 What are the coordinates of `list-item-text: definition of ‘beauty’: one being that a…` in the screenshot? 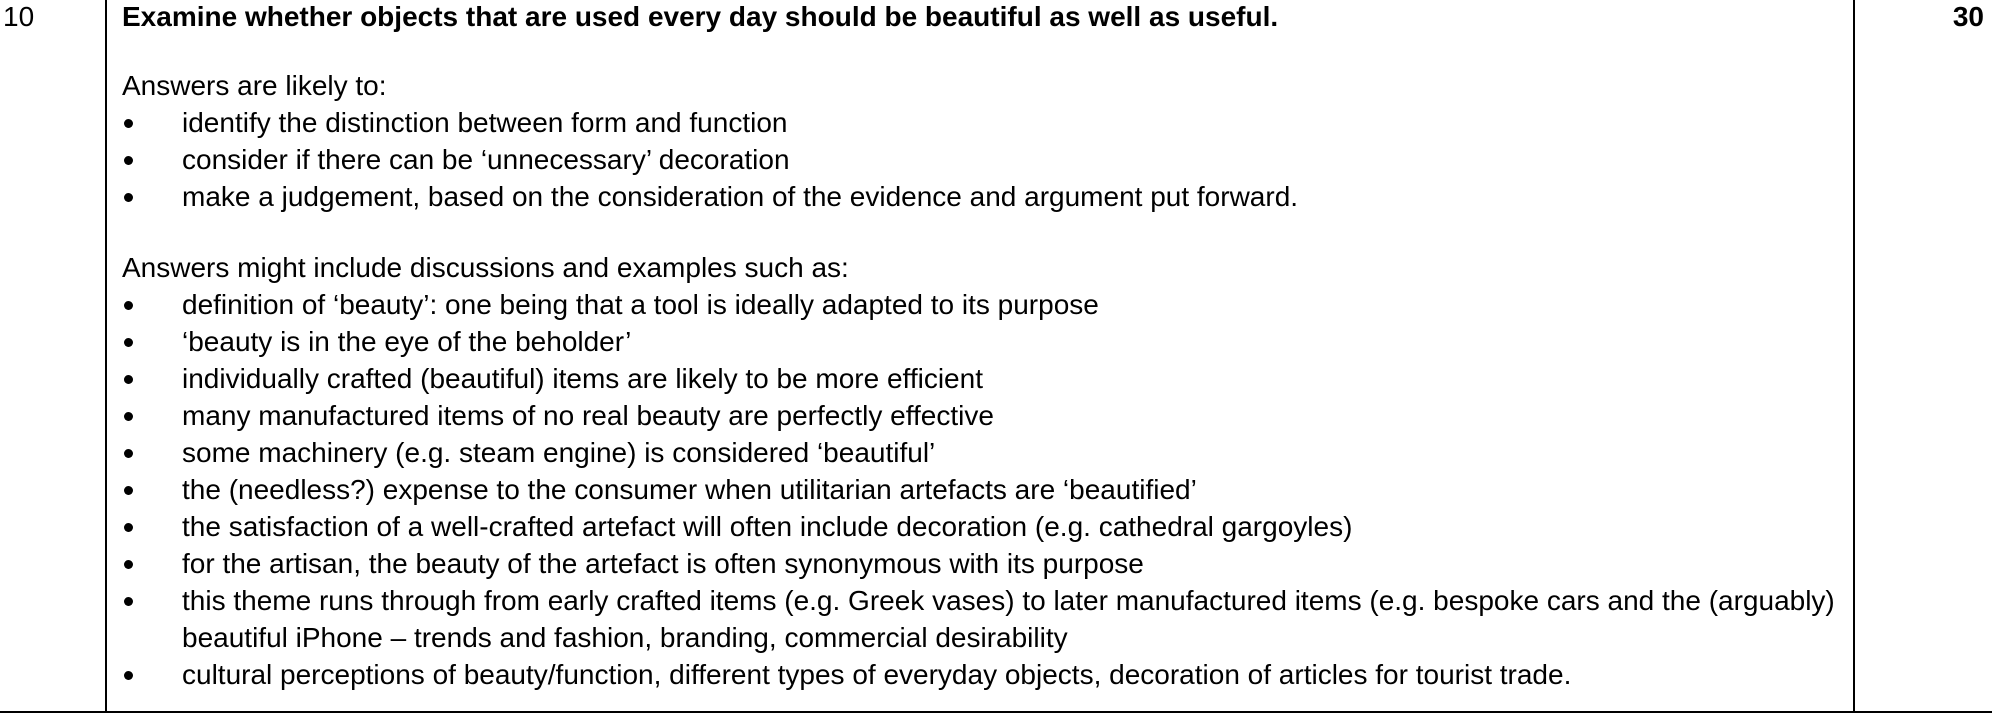 It's located at (640, 304).